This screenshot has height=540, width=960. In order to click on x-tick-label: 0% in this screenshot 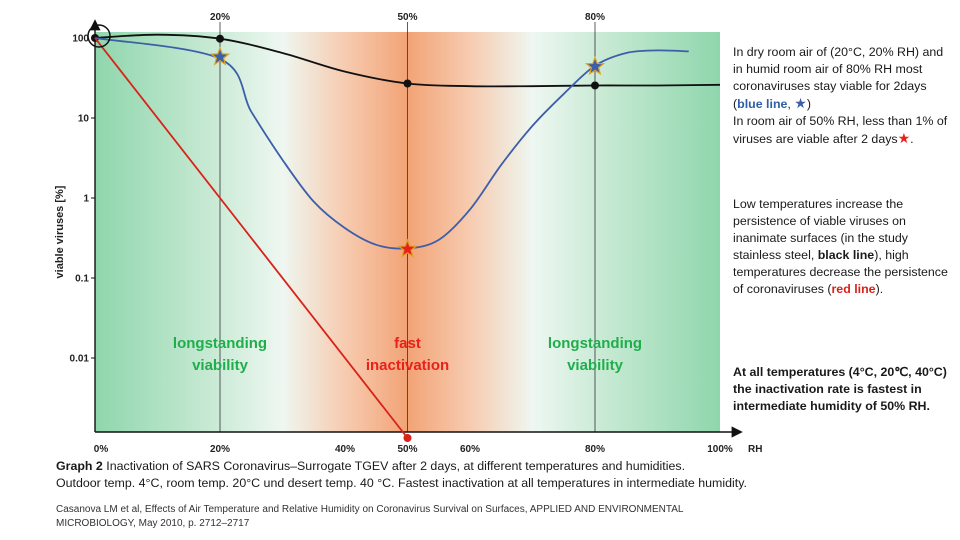, I will do `click(101, 449)`.